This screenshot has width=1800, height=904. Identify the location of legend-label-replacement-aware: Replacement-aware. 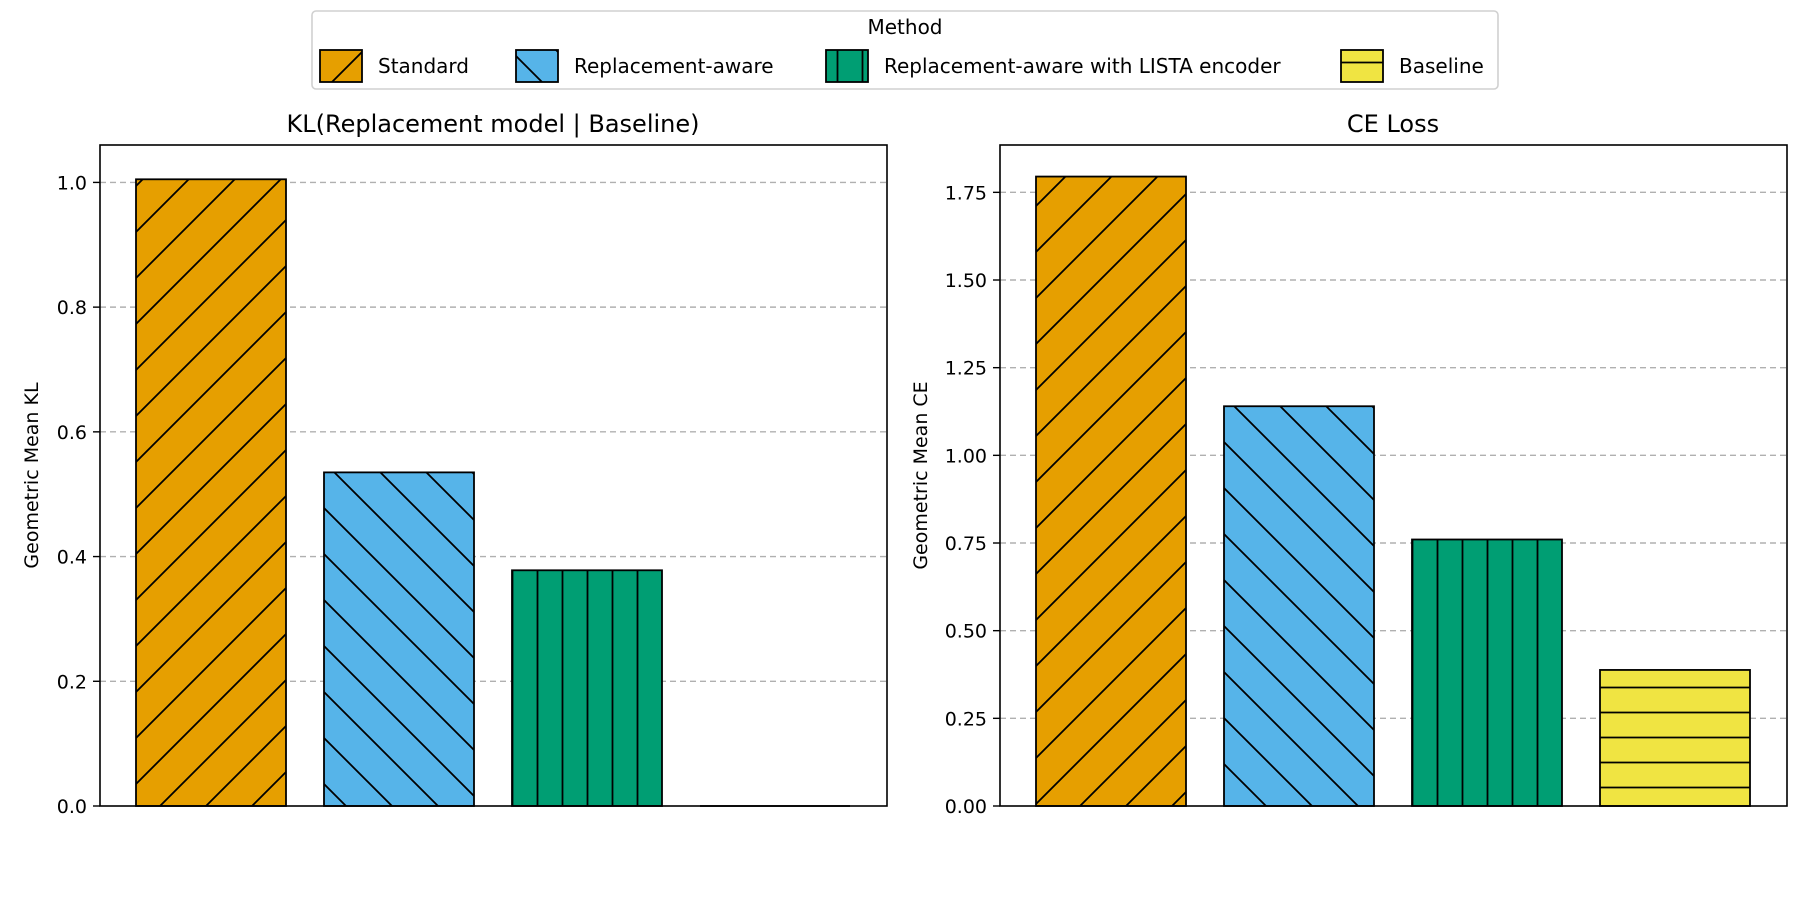
(674, 66).